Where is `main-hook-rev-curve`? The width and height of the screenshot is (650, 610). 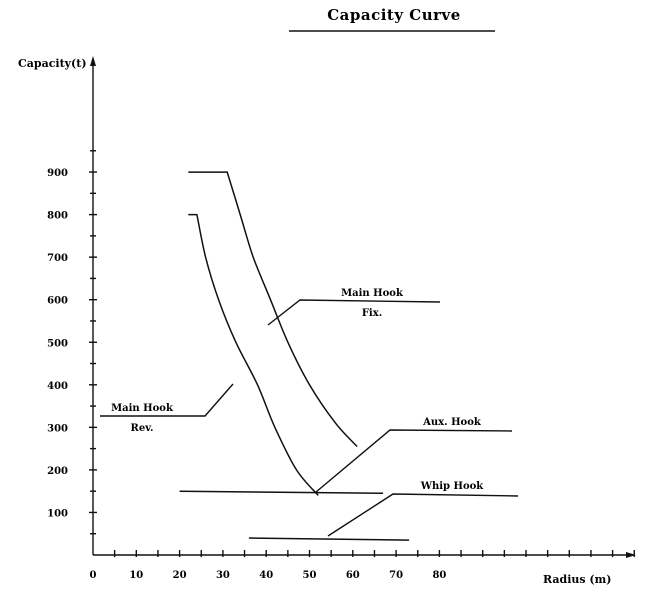
main-hook-rev-curve is located at coordinates (253, 354).